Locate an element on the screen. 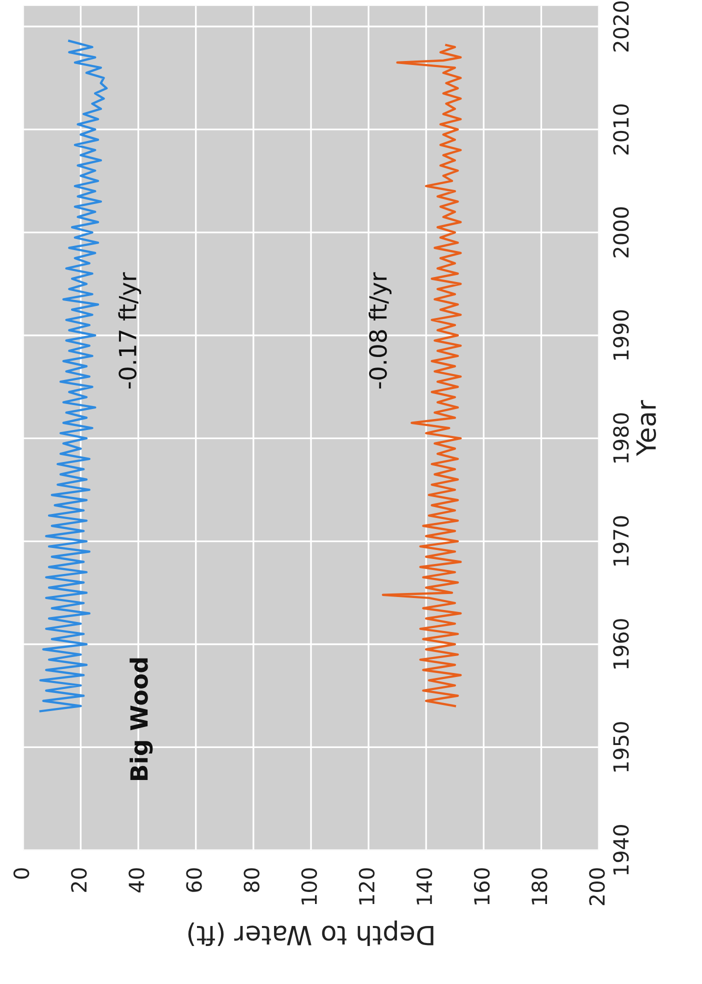  y-tick-label: 1960 is located at coordinates (621, 643).